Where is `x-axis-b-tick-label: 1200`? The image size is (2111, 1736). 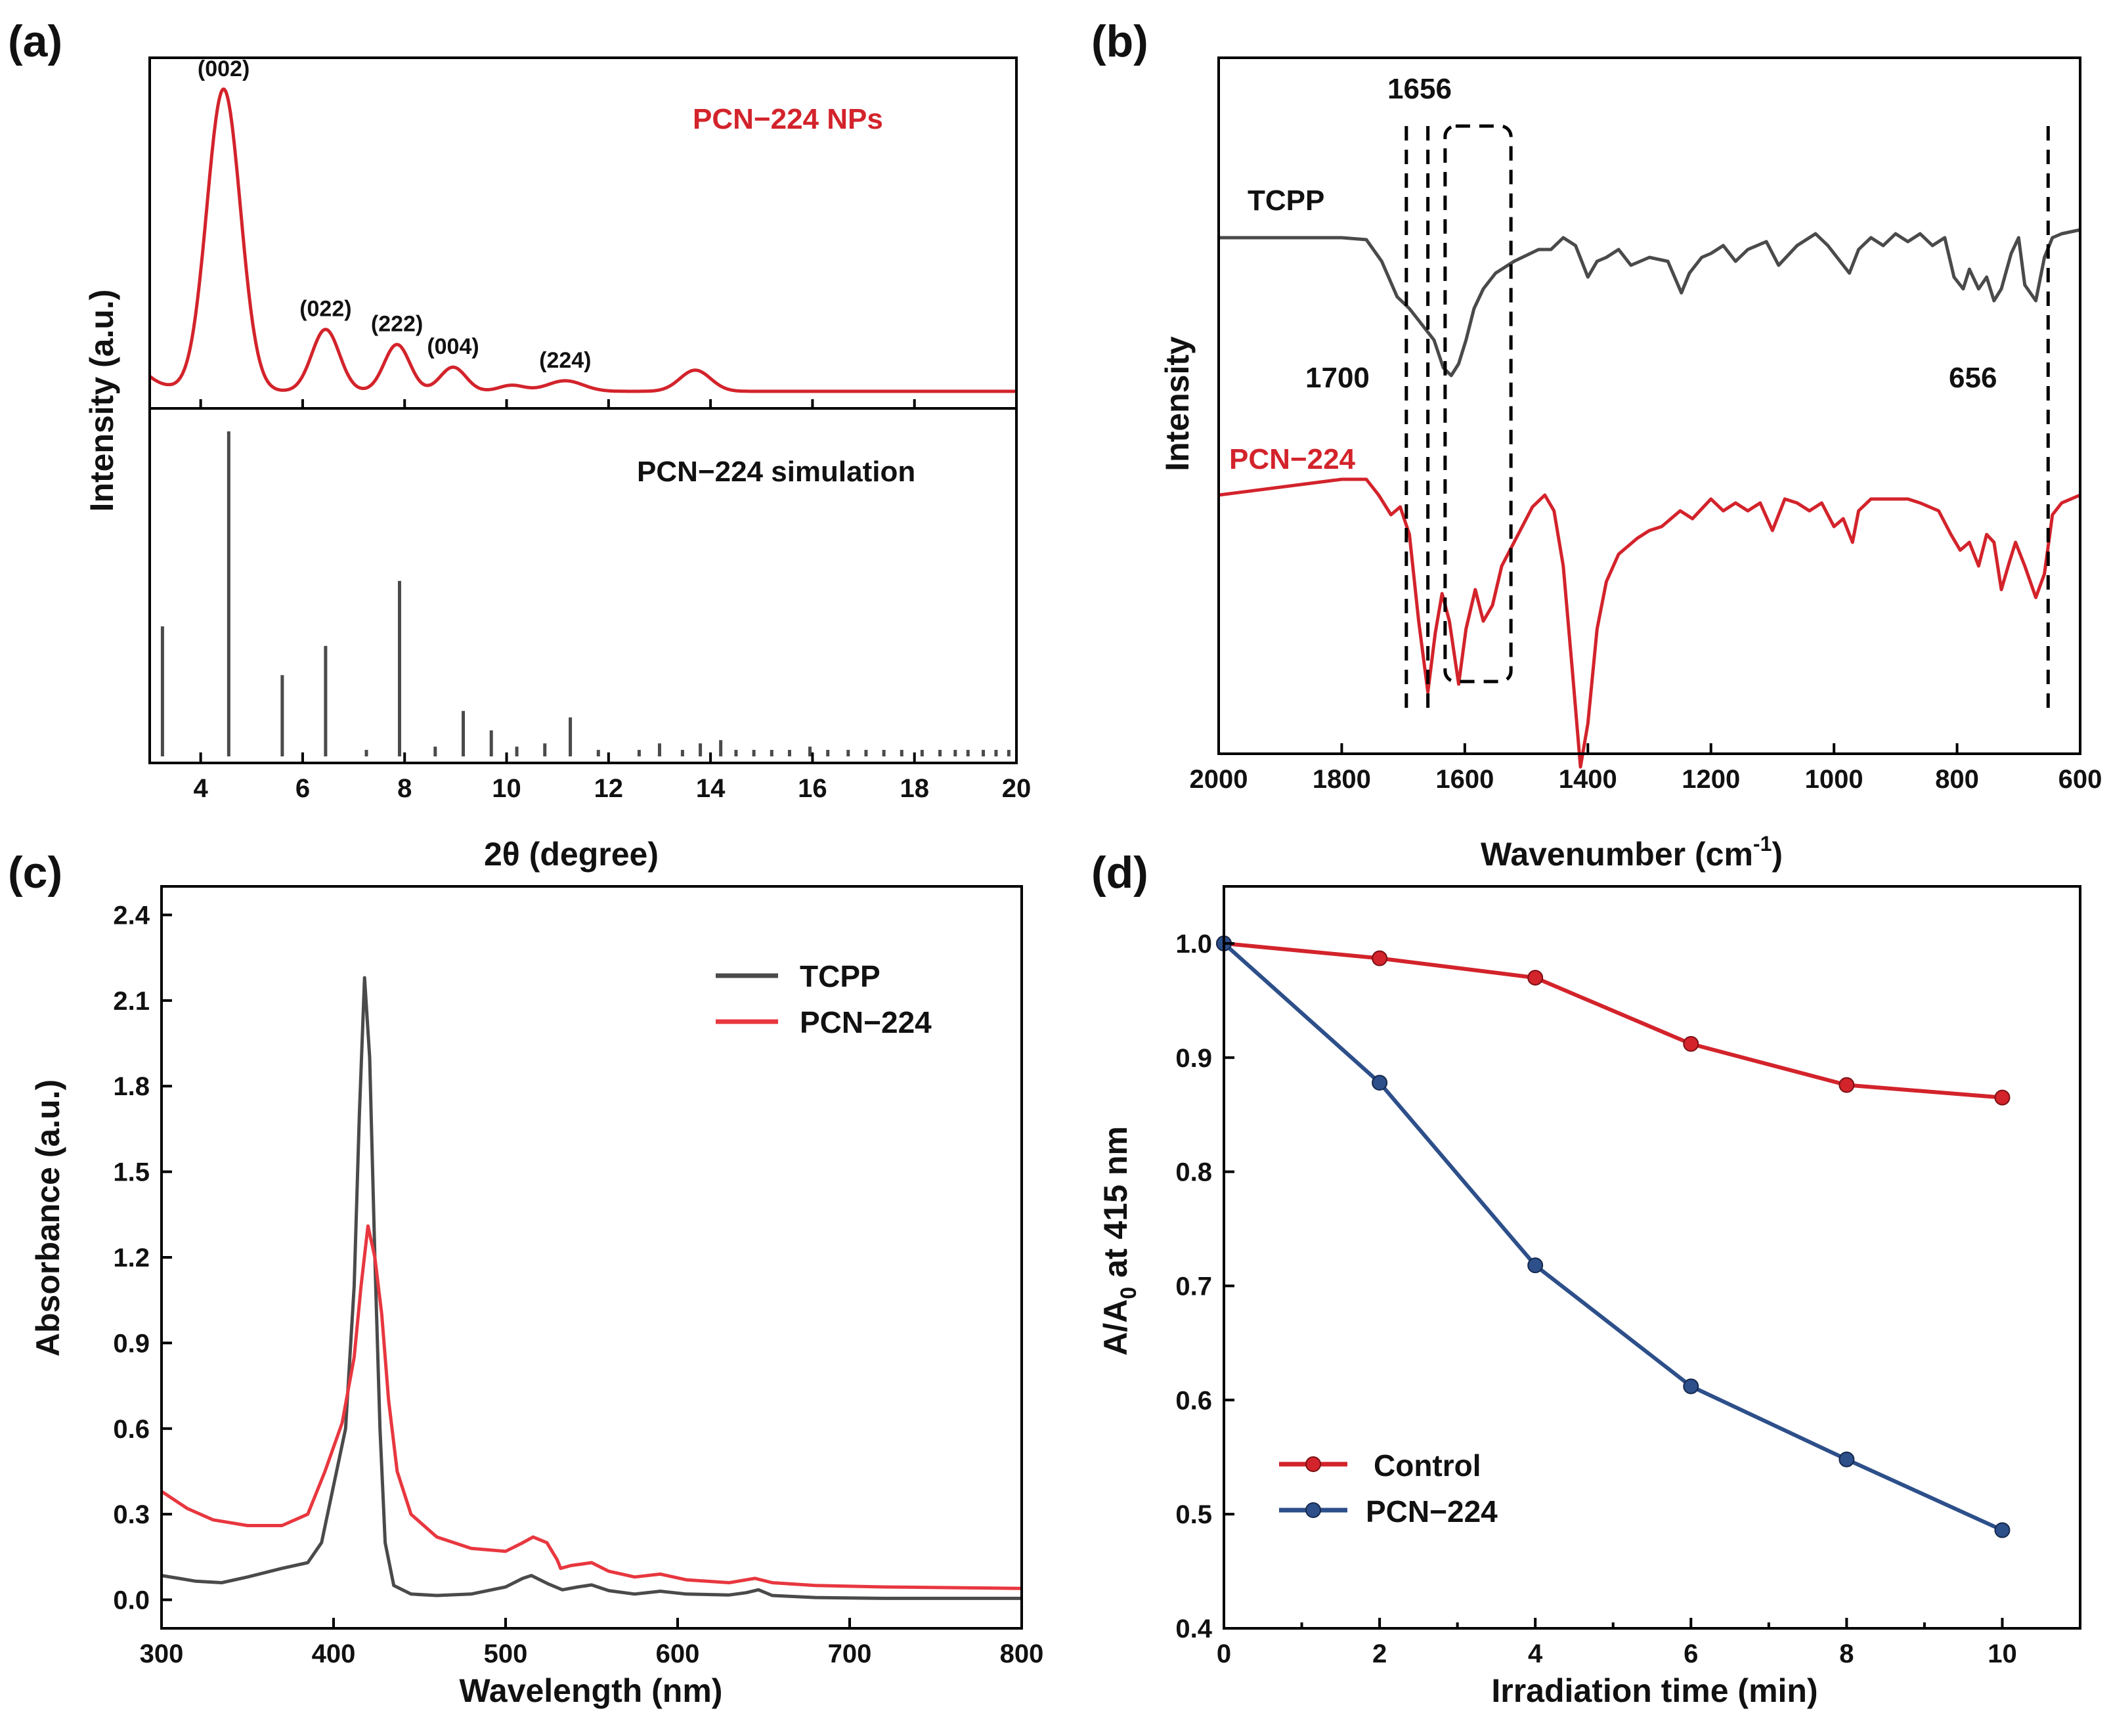 x-axis-b-tick-label: 1200 is located at coordinates (1711, 779).